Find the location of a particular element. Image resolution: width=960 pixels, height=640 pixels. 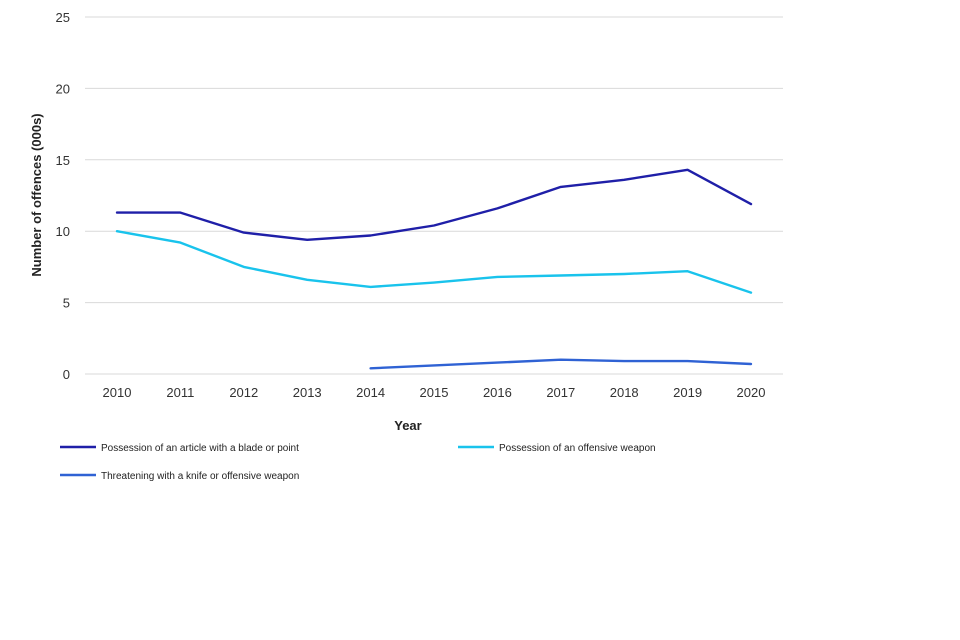

legend-item: Possession of an offensive weapon is located at coordinates (557, 448).